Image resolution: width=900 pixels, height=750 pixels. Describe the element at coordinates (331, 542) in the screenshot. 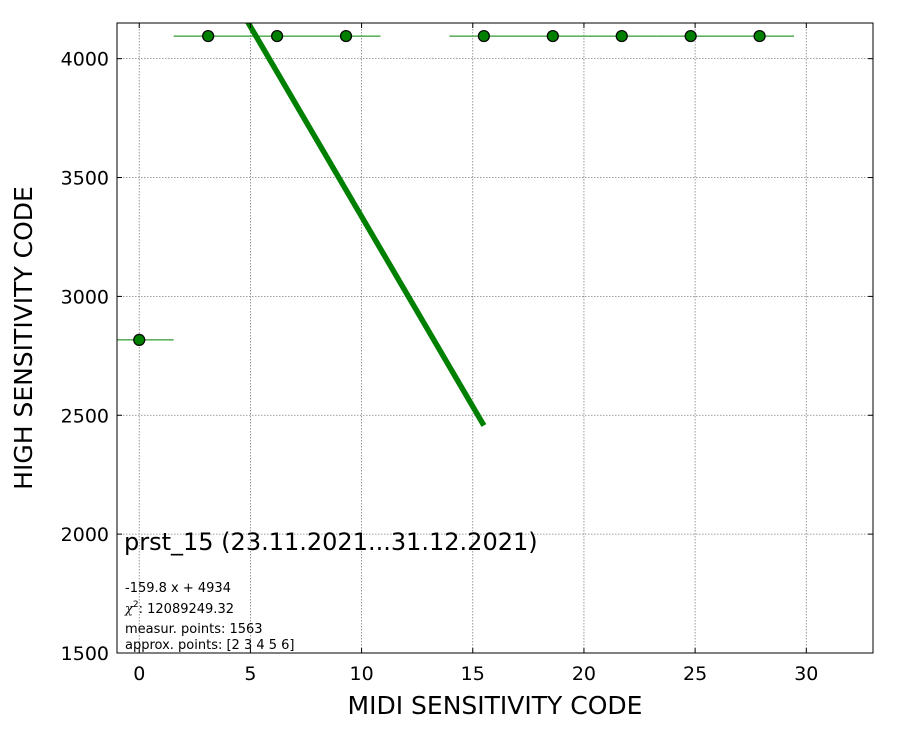

I see `chart-title: prst_15 (23.11.2021...31.12.2021)` at that location.